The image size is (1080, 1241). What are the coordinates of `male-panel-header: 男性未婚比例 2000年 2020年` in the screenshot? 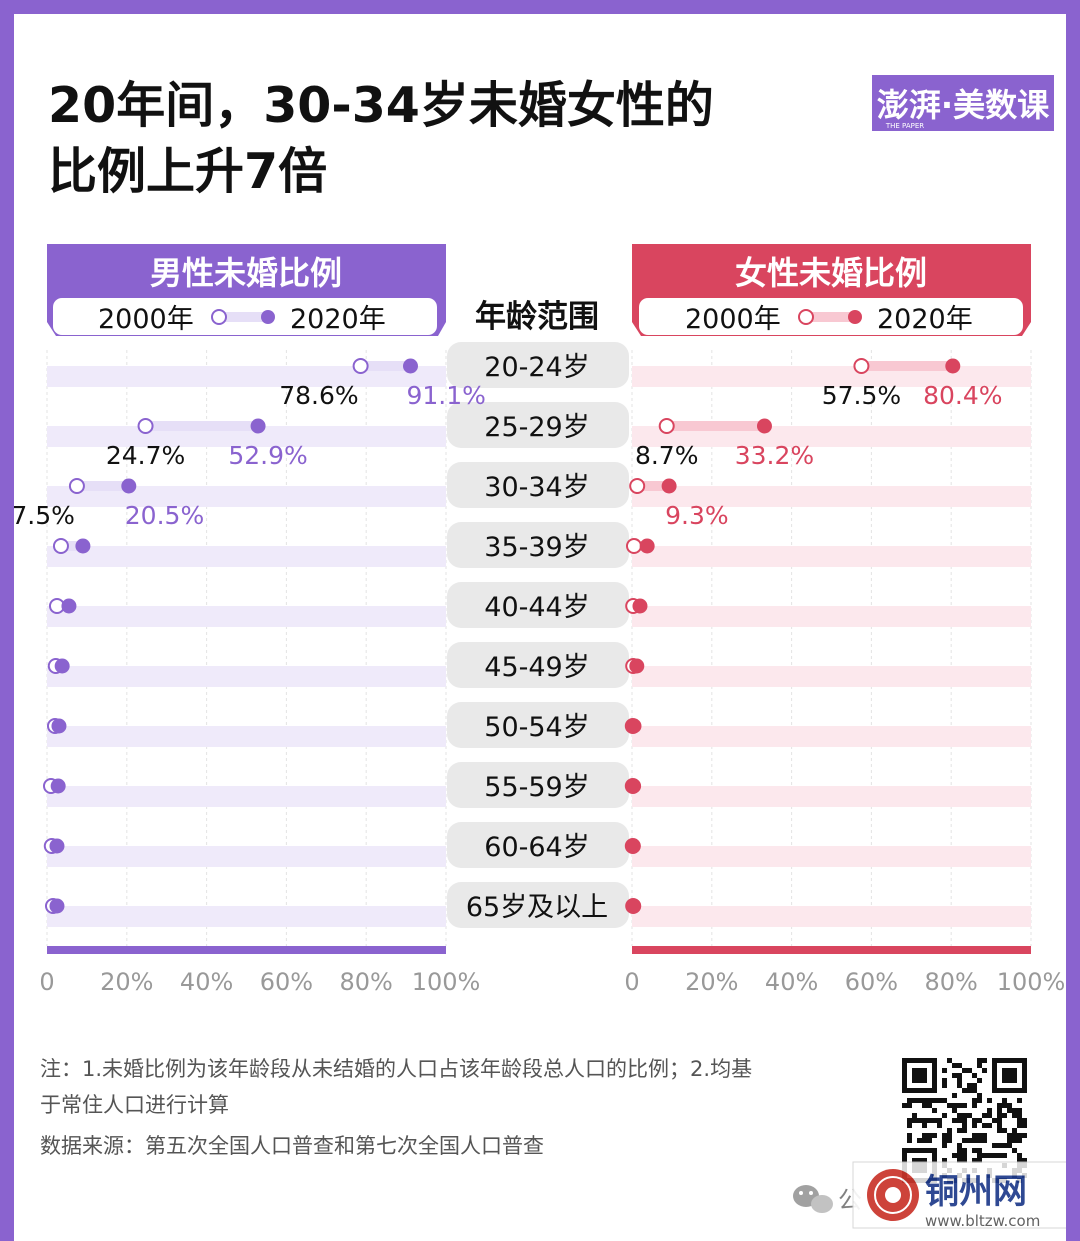 It's located at (246, 290).